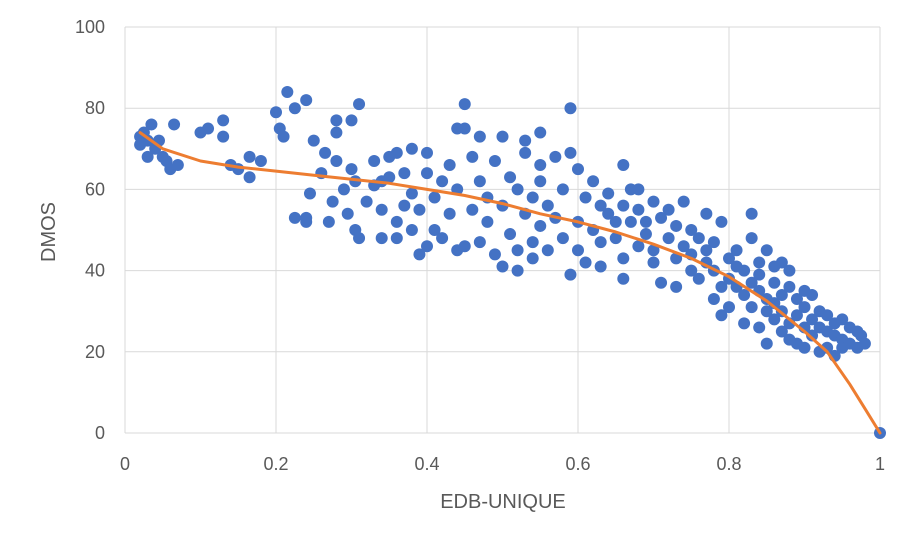  What do you see at coordinates (90, 27) in the screenshot?
I see `y-tick-label: 100` at bounding box center [90, 27].